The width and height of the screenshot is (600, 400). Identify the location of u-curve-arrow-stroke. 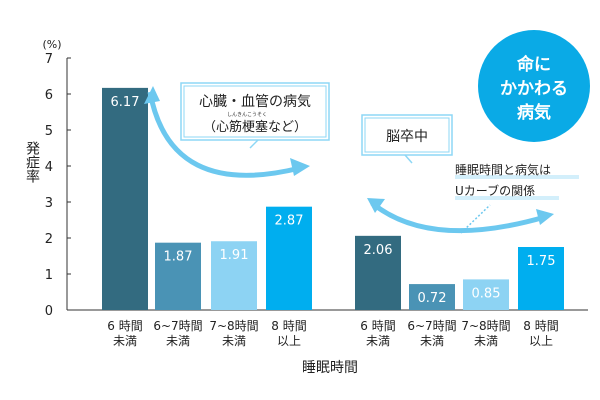
(458, 217).